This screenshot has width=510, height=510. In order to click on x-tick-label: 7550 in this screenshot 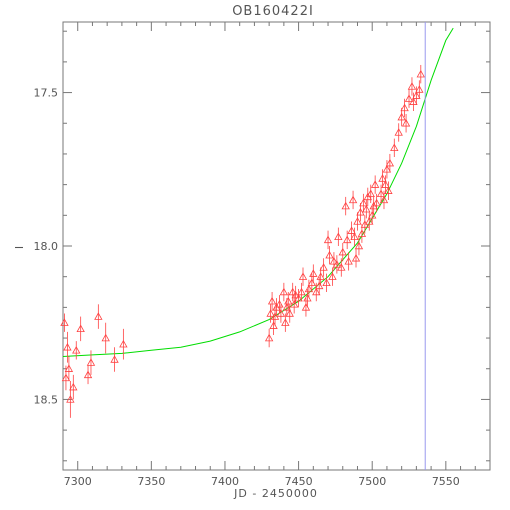, I will do `click(446, 481)`.